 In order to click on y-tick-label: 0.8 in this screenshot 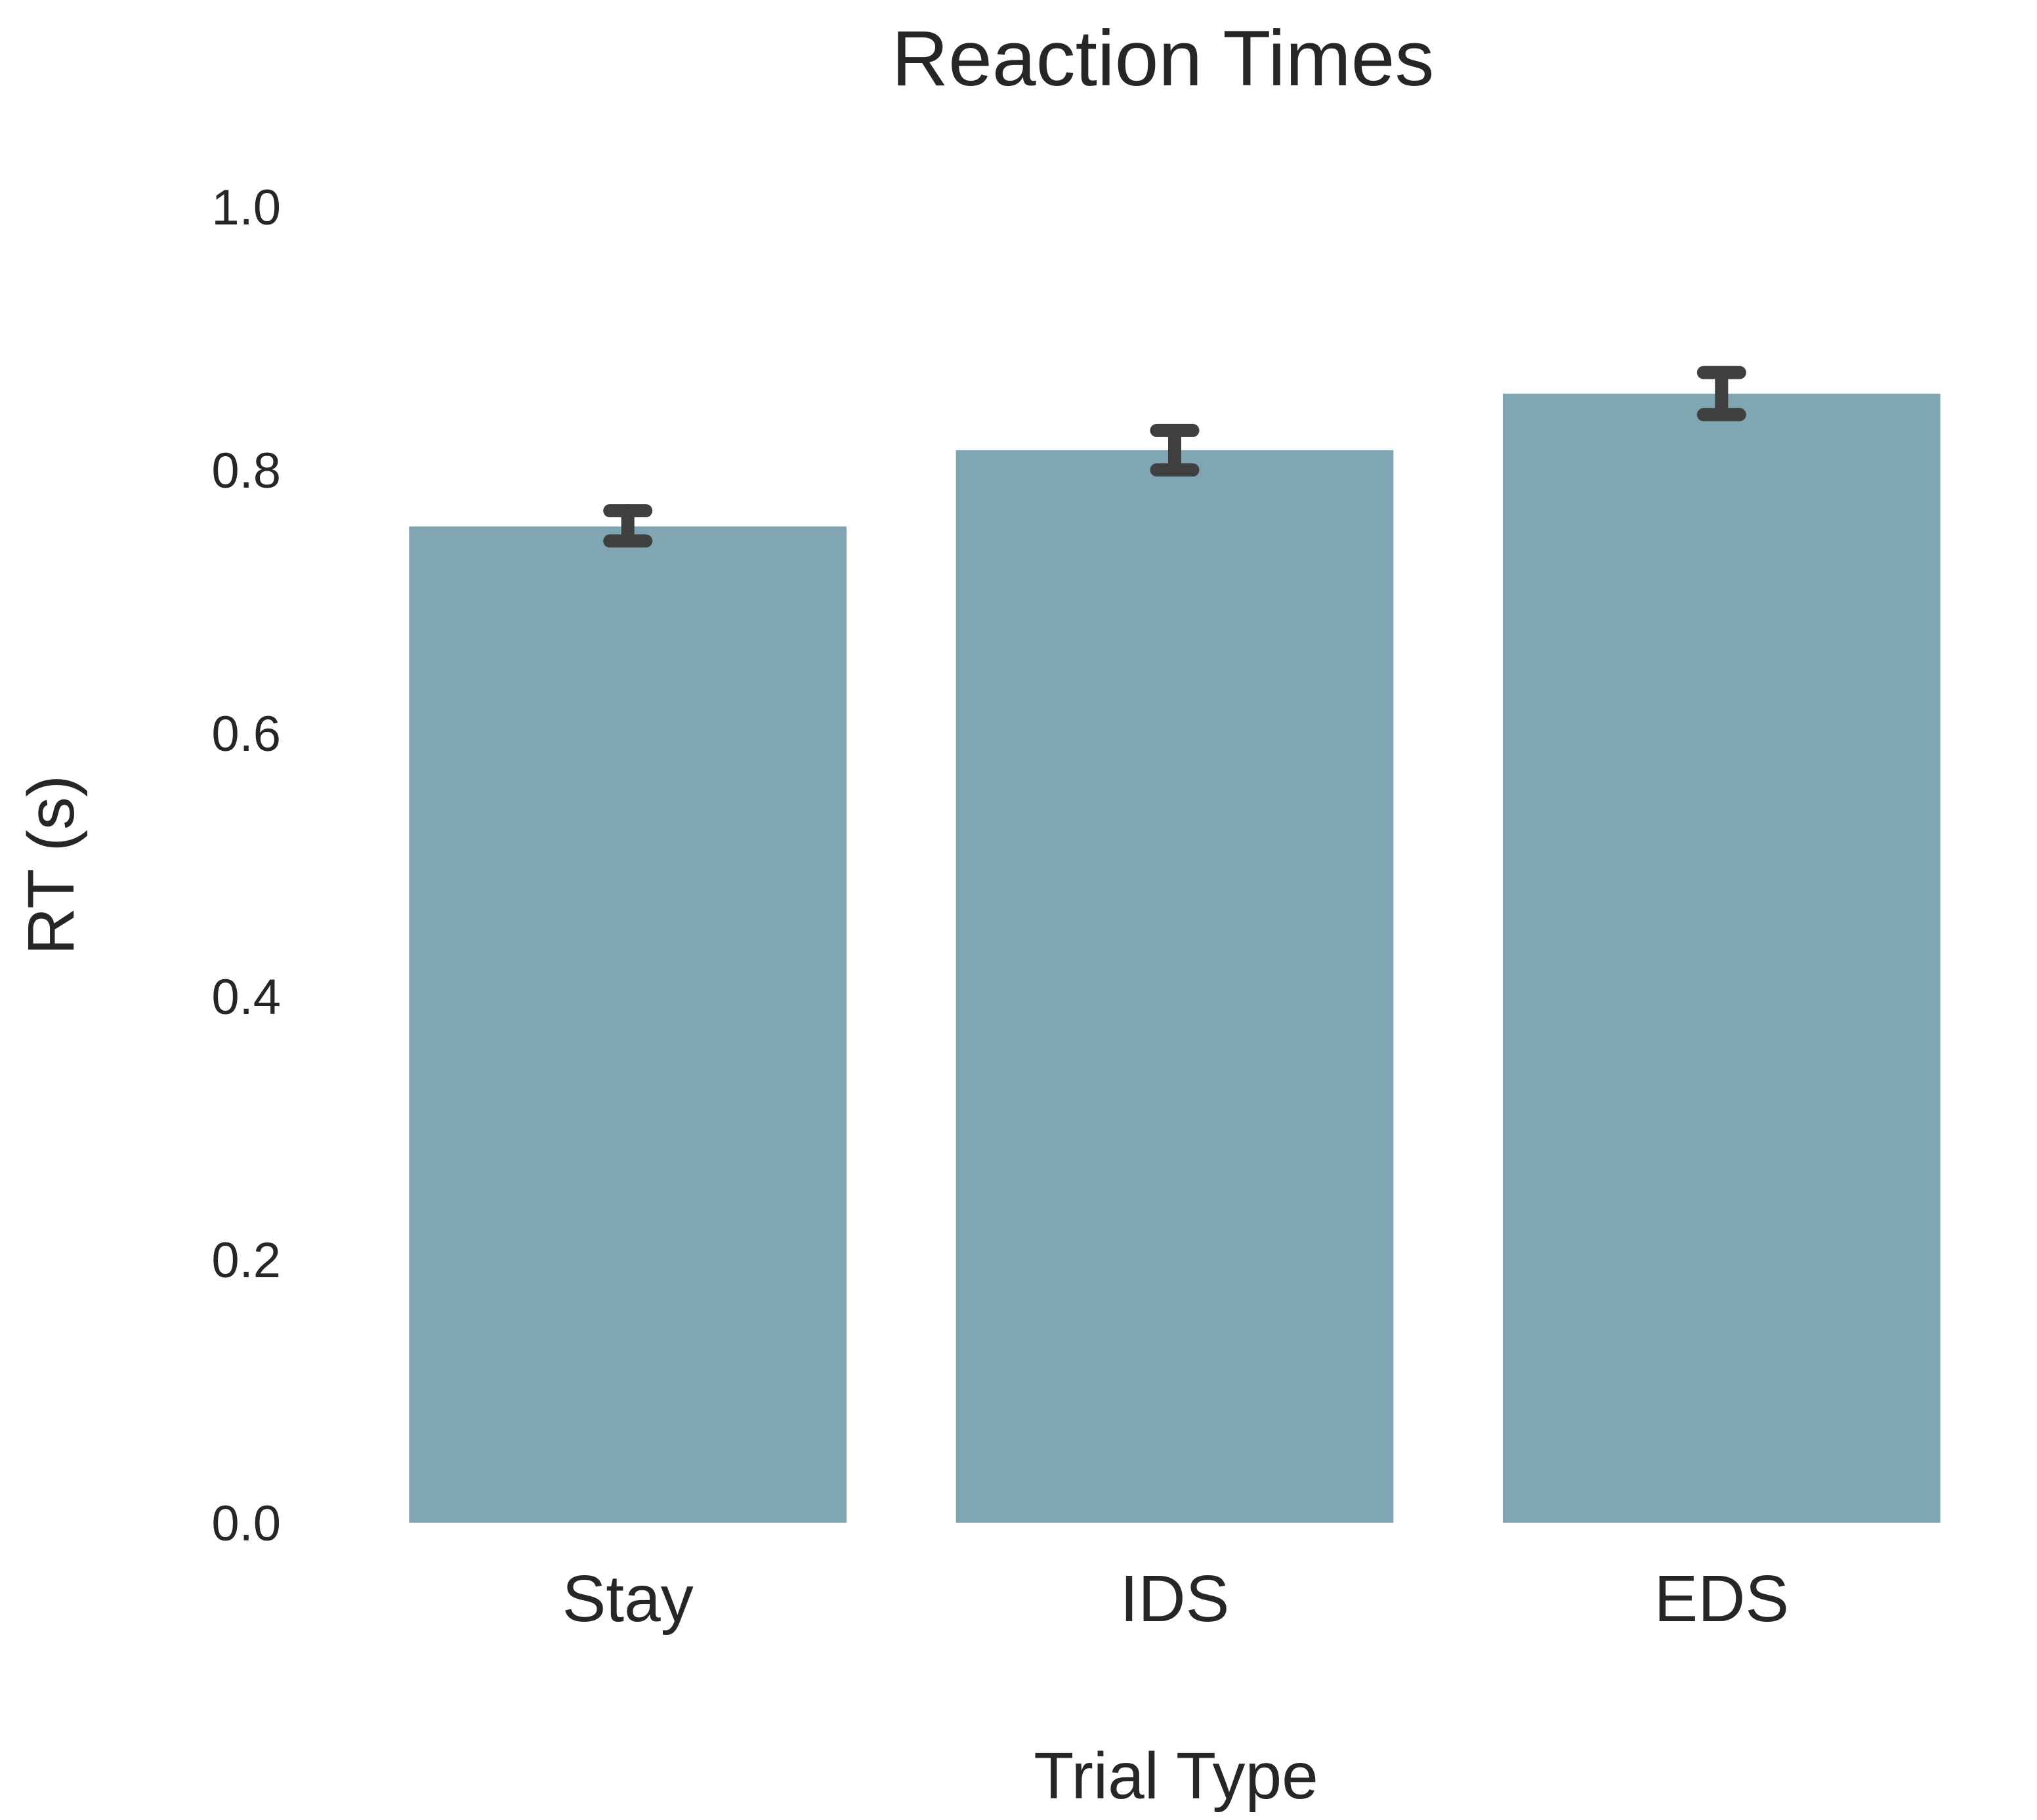, I will do `click(246, 471)`.